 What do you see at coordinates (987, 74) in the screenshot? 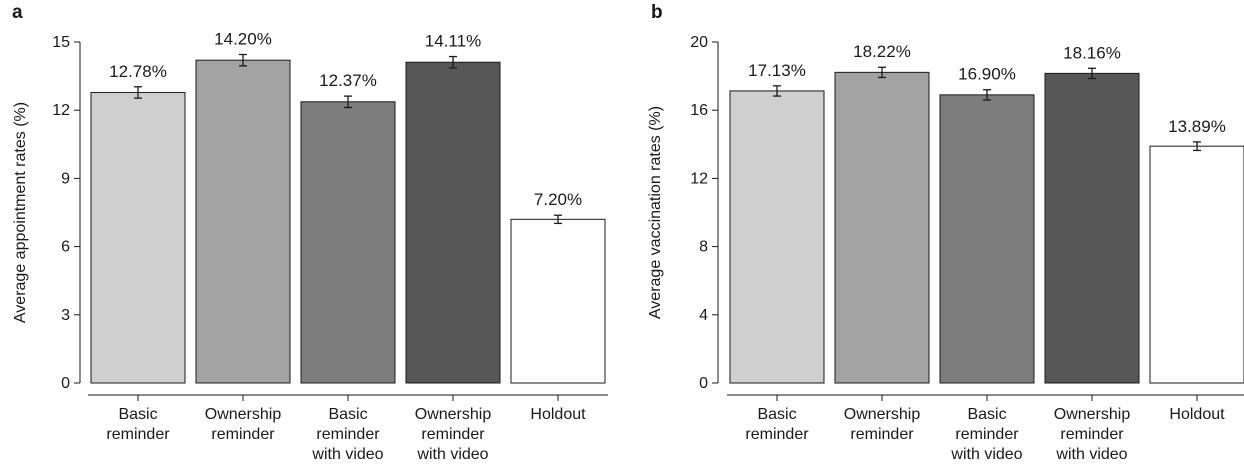
I see `data-label: 16.90%` at bounding box center [987, 74].